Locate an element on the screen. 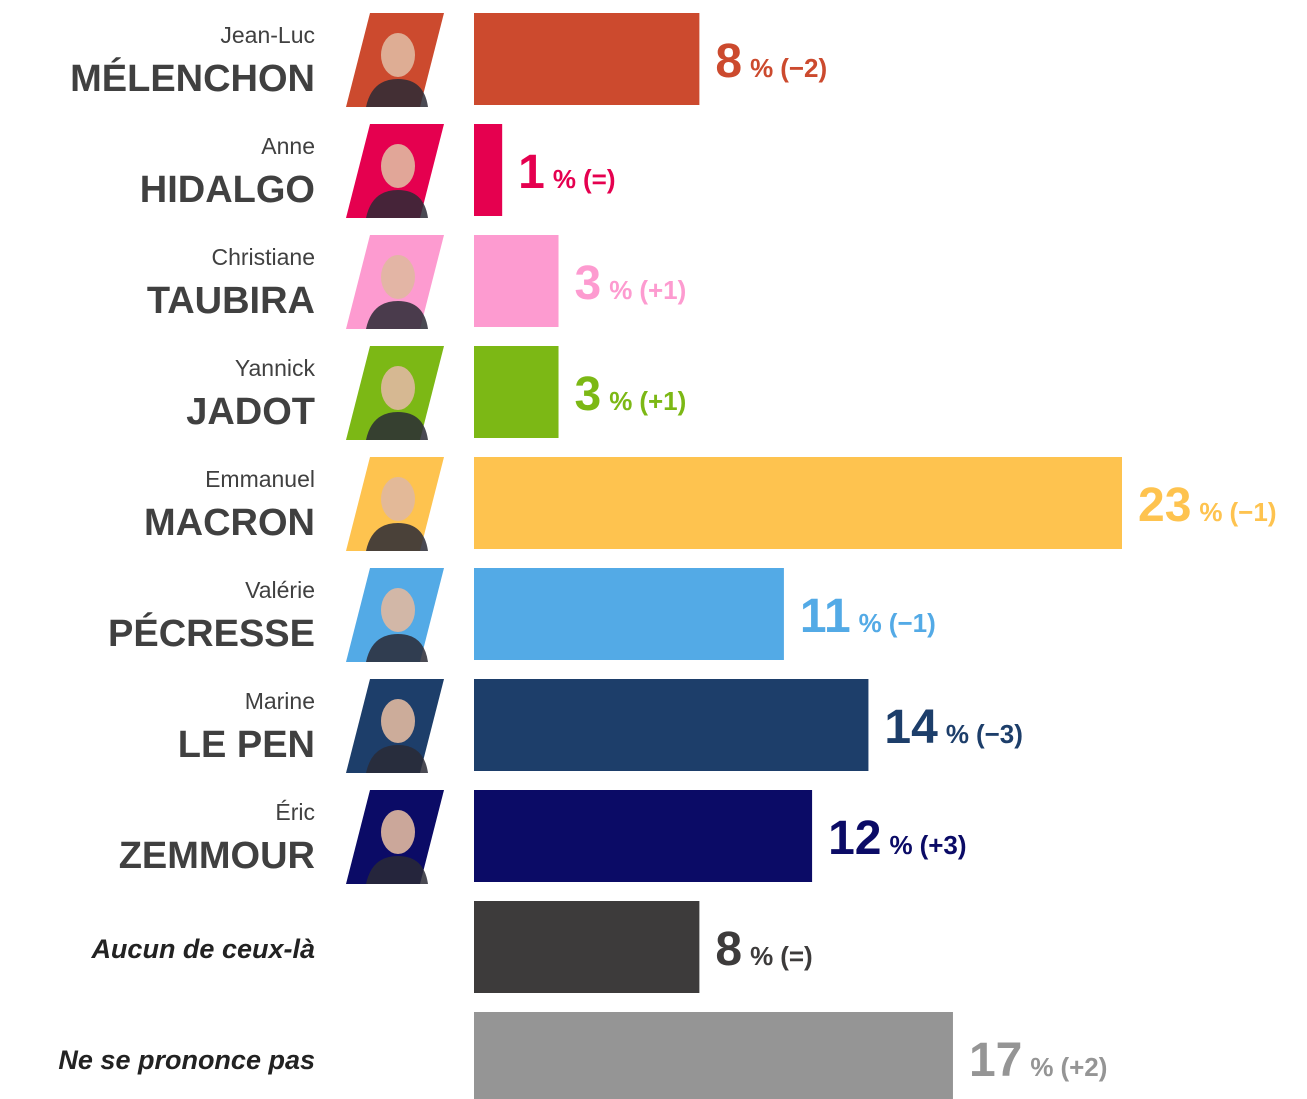 Image resolution: width=1307 pixels, height=1099 pixels. value-label: 8% (=) is located at coordinates (763, 949).